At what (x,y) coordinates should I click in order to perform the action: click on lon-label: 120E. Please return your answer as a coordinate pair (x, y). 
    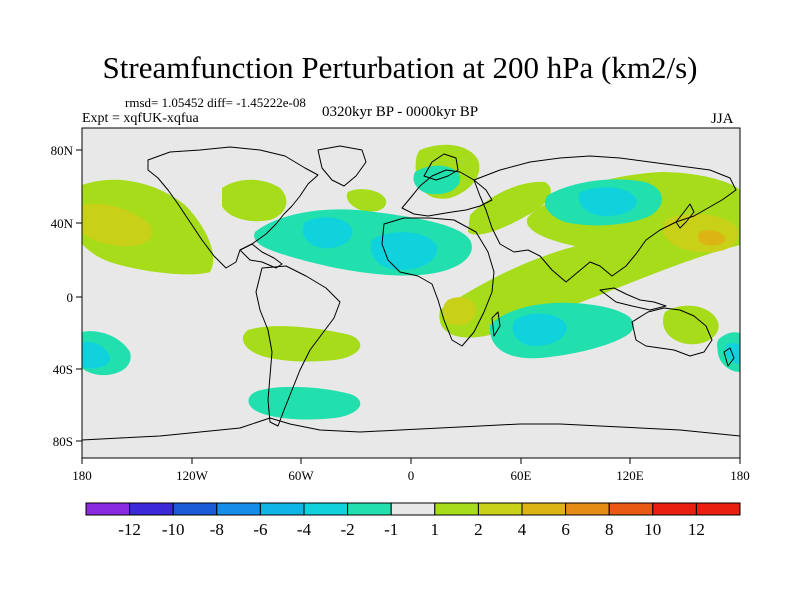
    Looking at the image, I should click on (630, 475).